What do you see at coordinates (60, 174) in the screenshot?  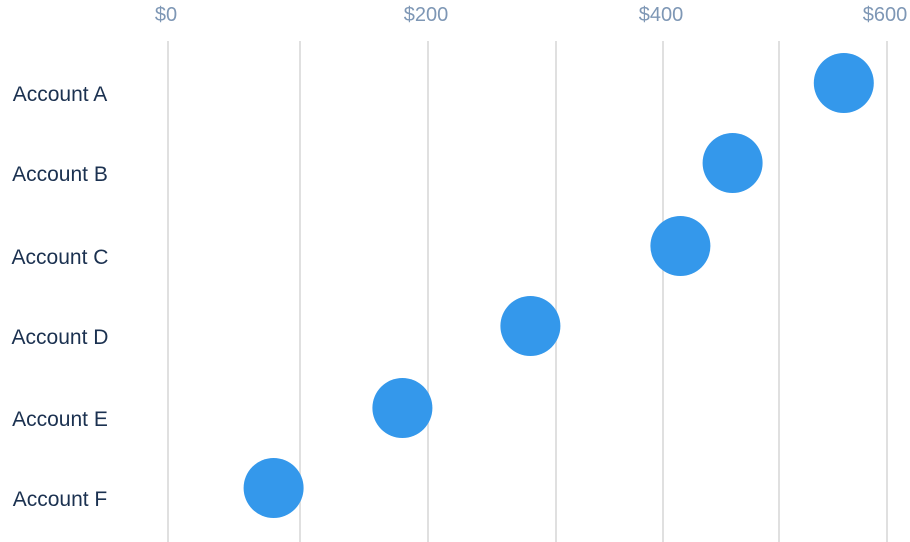 I see `category-label: Account B` at bounding box center [60, 174].